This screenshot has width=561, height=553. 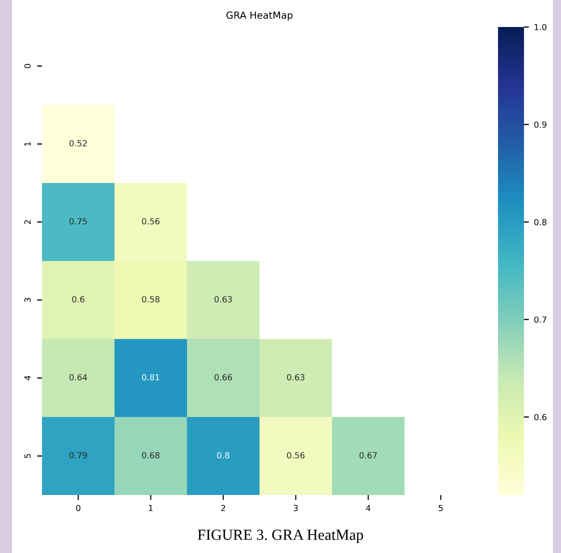 I want to click on caption: FIGURE 3. GRA HeatMap, so click(x=281, y=537).